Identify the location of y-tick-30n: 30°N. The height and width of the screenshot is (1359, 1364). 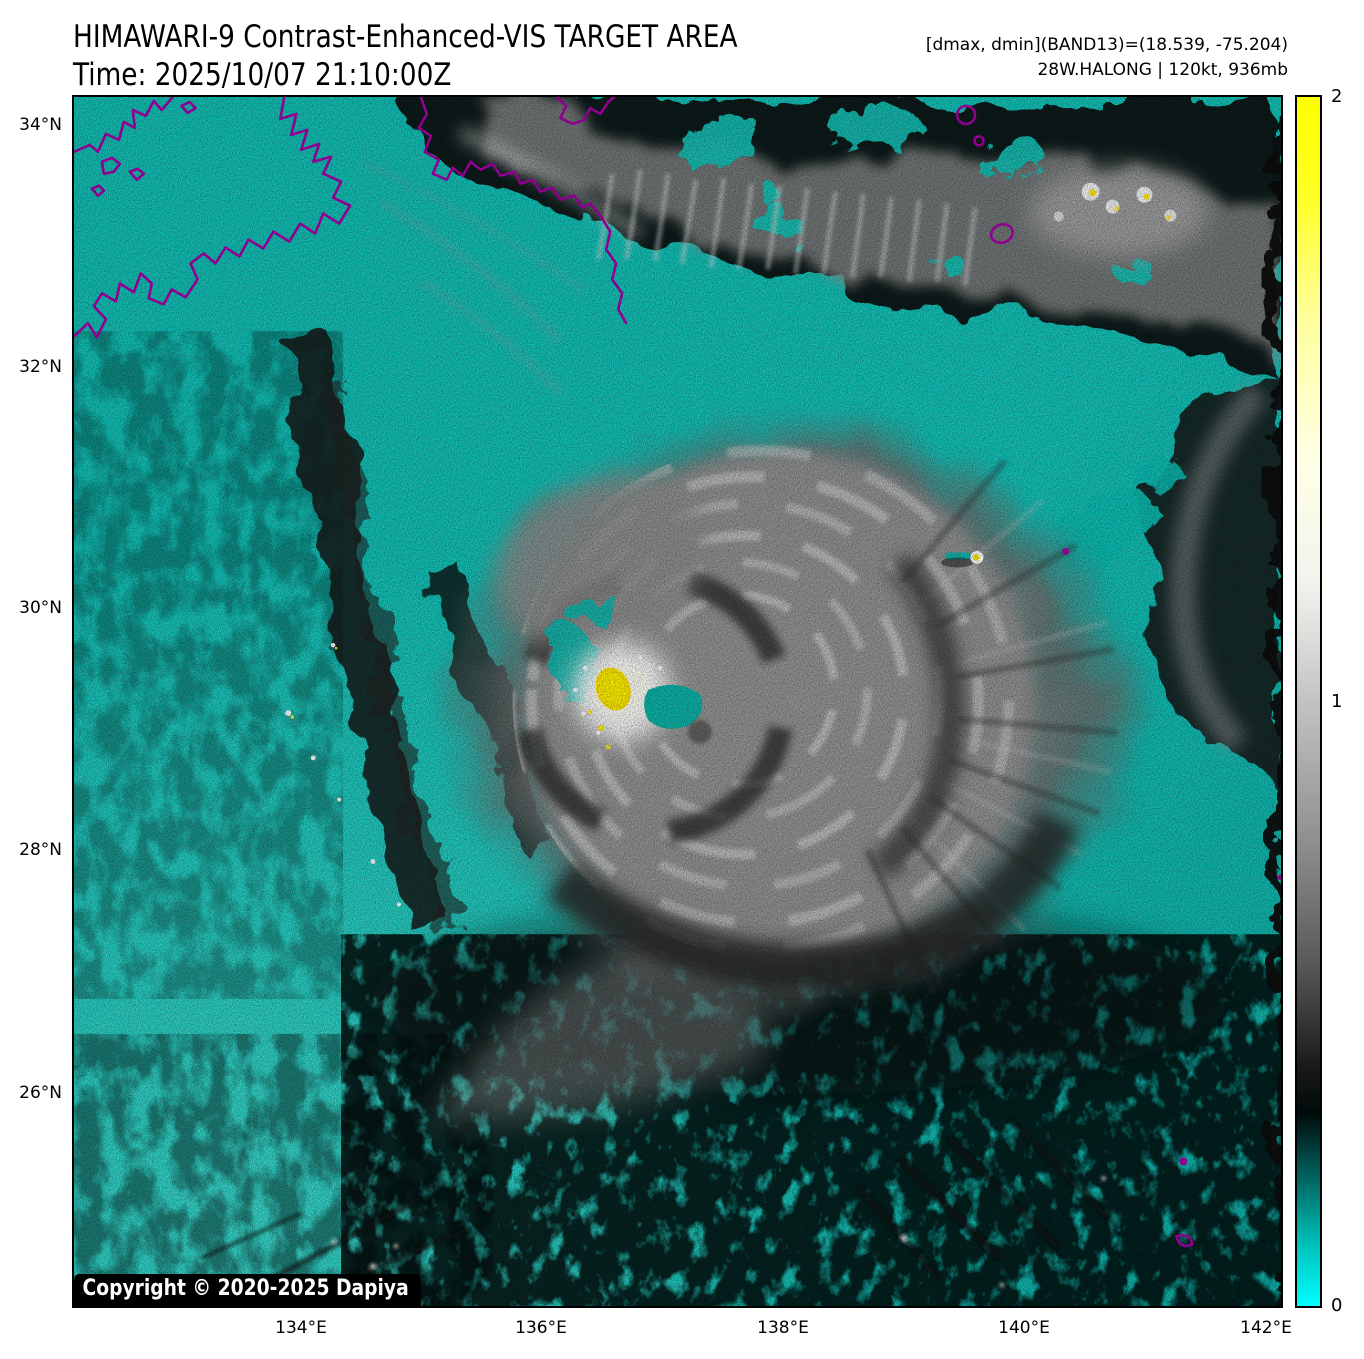
(40, 608).